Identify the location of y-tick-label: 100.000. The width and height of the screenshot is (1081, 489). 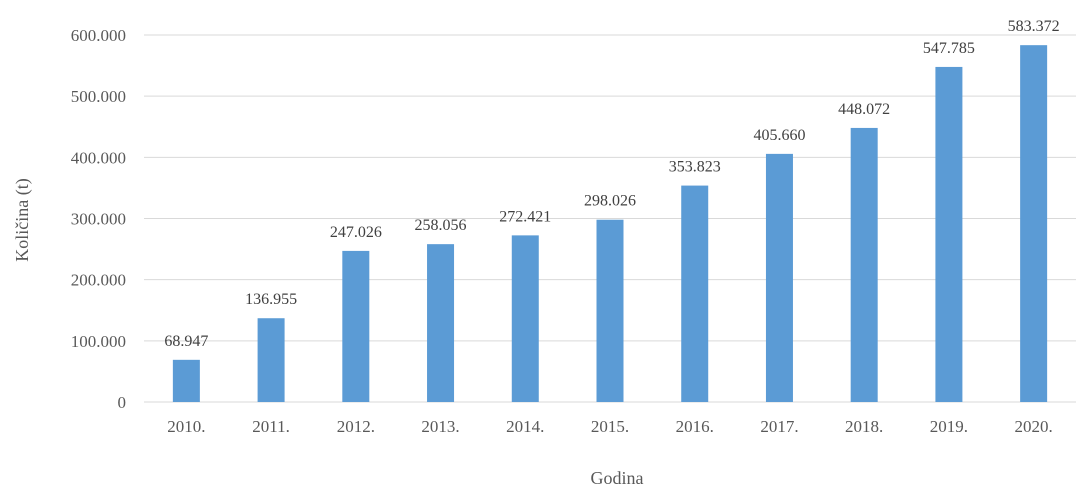
(98, 341).